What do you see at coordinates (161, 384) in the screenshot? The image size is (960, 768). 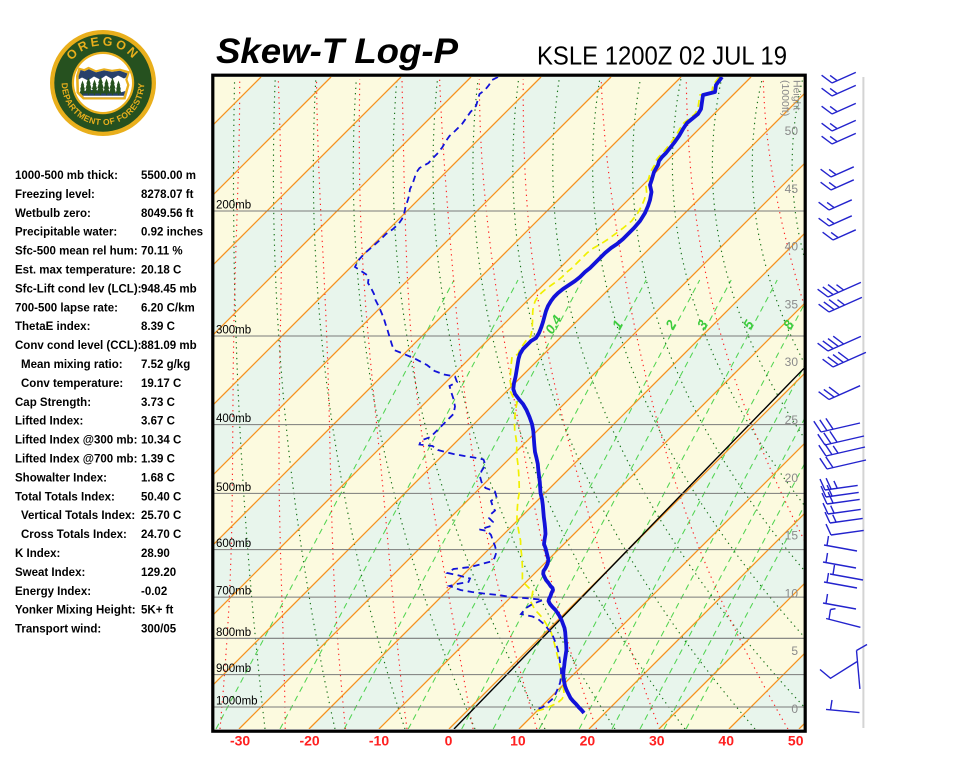 I see `svg-text: 19.17 C` at bounding box center [161, 384].